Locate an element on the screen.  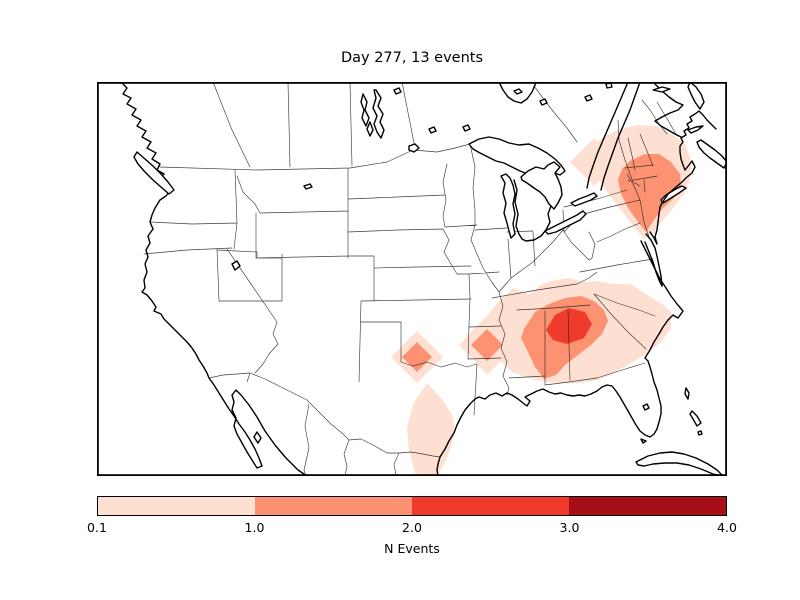
region-alabama-georgia-level3 is located at coordinates (569, 326).